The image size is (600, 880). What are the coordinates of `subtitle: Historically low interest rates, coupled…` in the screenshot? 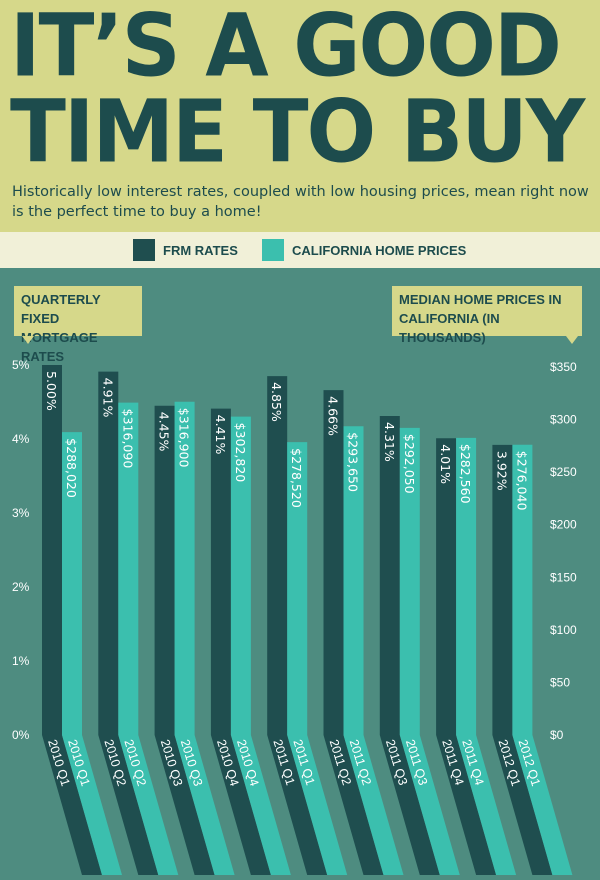 It's located at (300, 202).